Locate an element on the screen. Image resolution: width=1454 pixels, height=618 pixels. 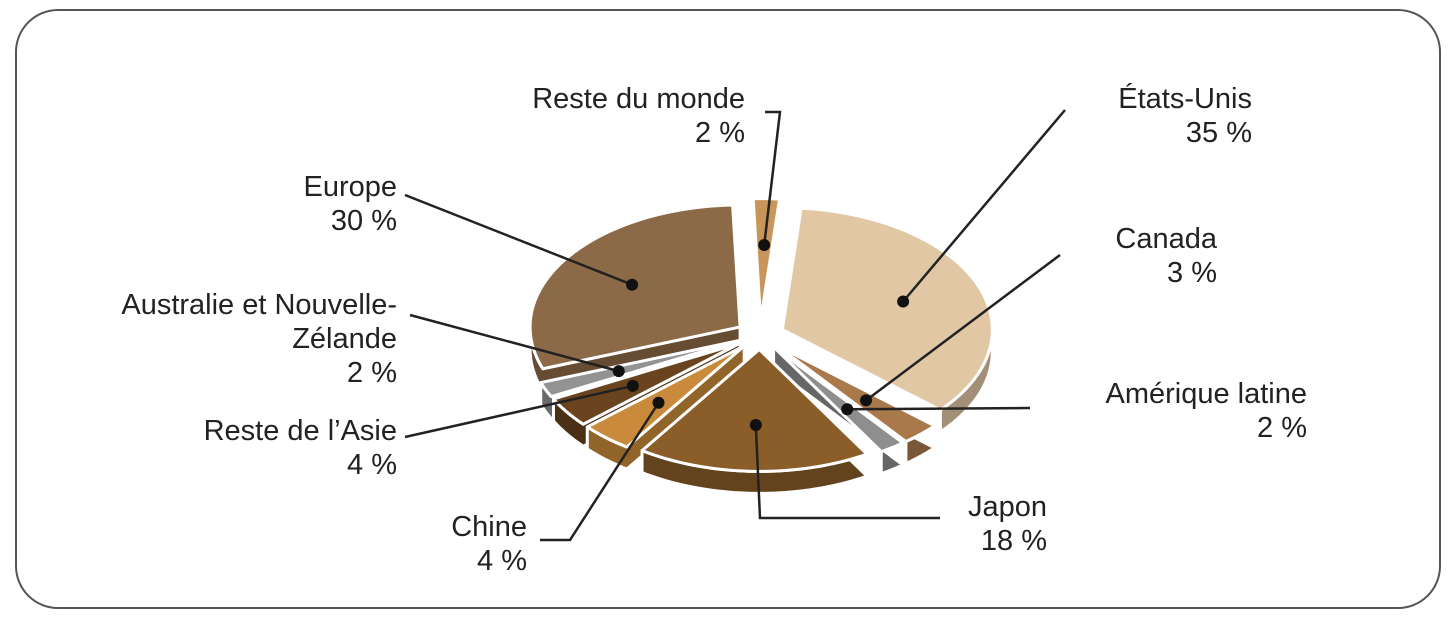
slice-label: Europe is located at coordinates (350, 187).